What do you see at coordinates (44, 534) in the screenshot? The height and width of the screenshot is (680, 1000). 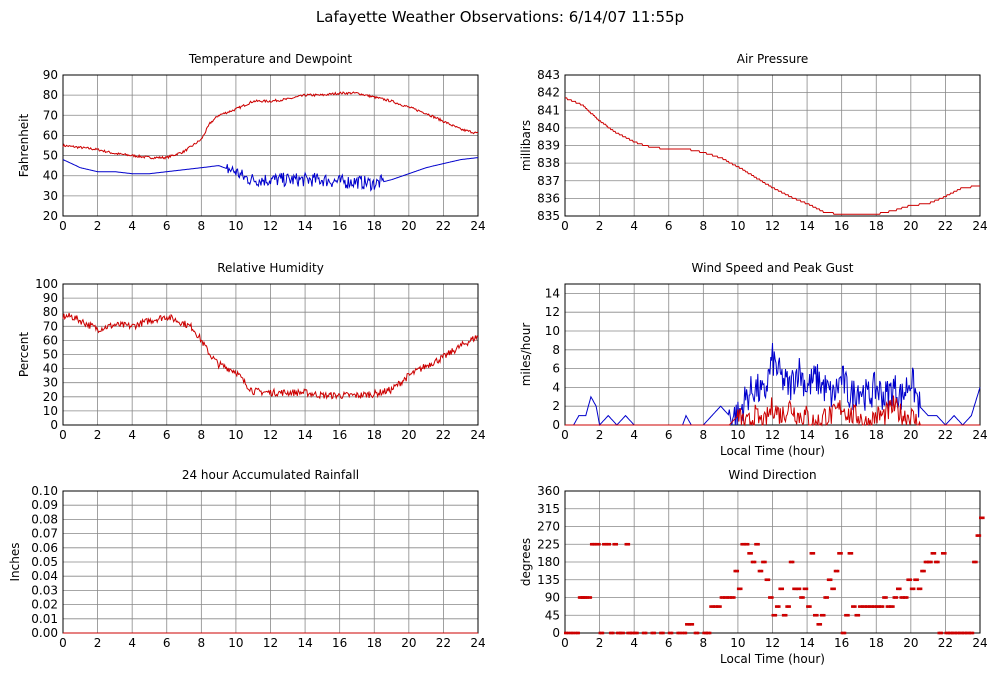 I see `y-tick-label: 0.07` at bounding box center [44, 534].